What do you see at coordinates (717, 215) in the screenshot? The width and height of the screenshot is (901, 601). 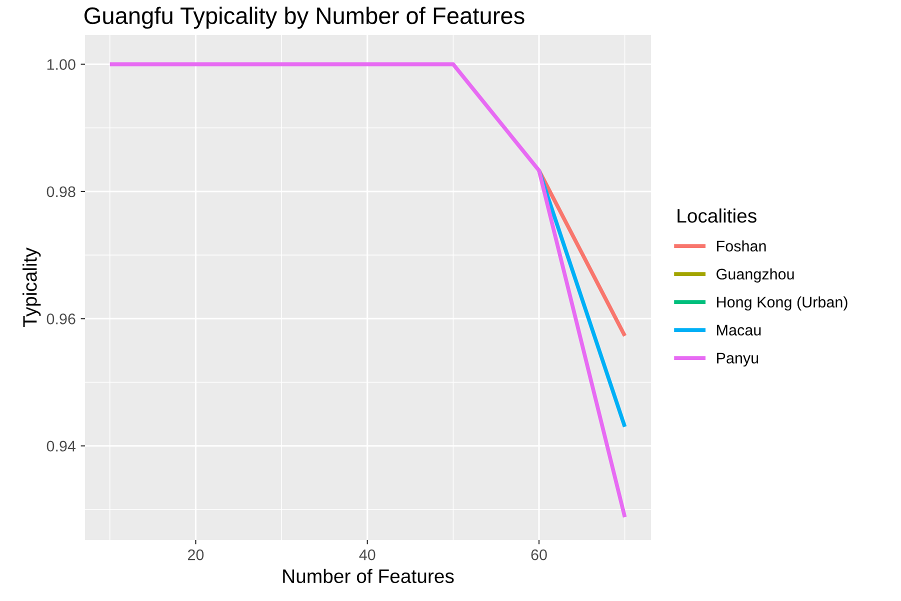 I see `legend-title: Localities` at bounding box center [717, 215].